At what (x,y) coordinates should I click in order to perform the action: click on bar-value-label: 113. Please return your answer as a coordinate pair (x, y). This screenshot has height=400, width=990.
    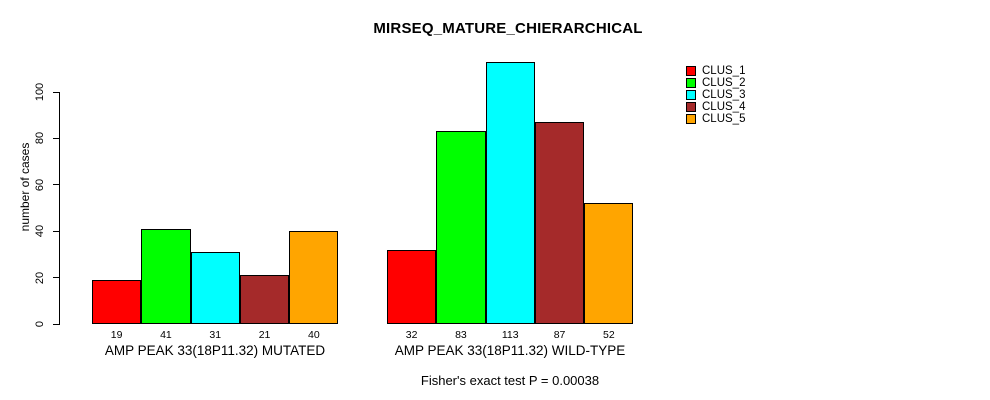
    Looking at the image, I should click on (510, 335).